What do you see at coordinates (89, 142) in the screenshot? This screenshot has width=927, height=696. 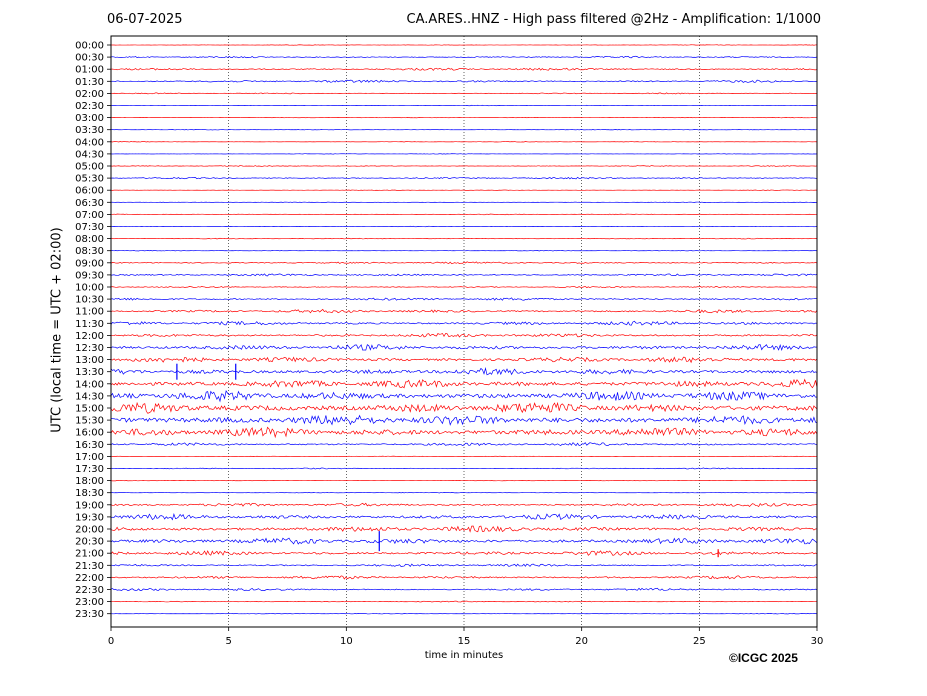 I see `y-tick-label: 04:00` at bounding box center [89, 142].